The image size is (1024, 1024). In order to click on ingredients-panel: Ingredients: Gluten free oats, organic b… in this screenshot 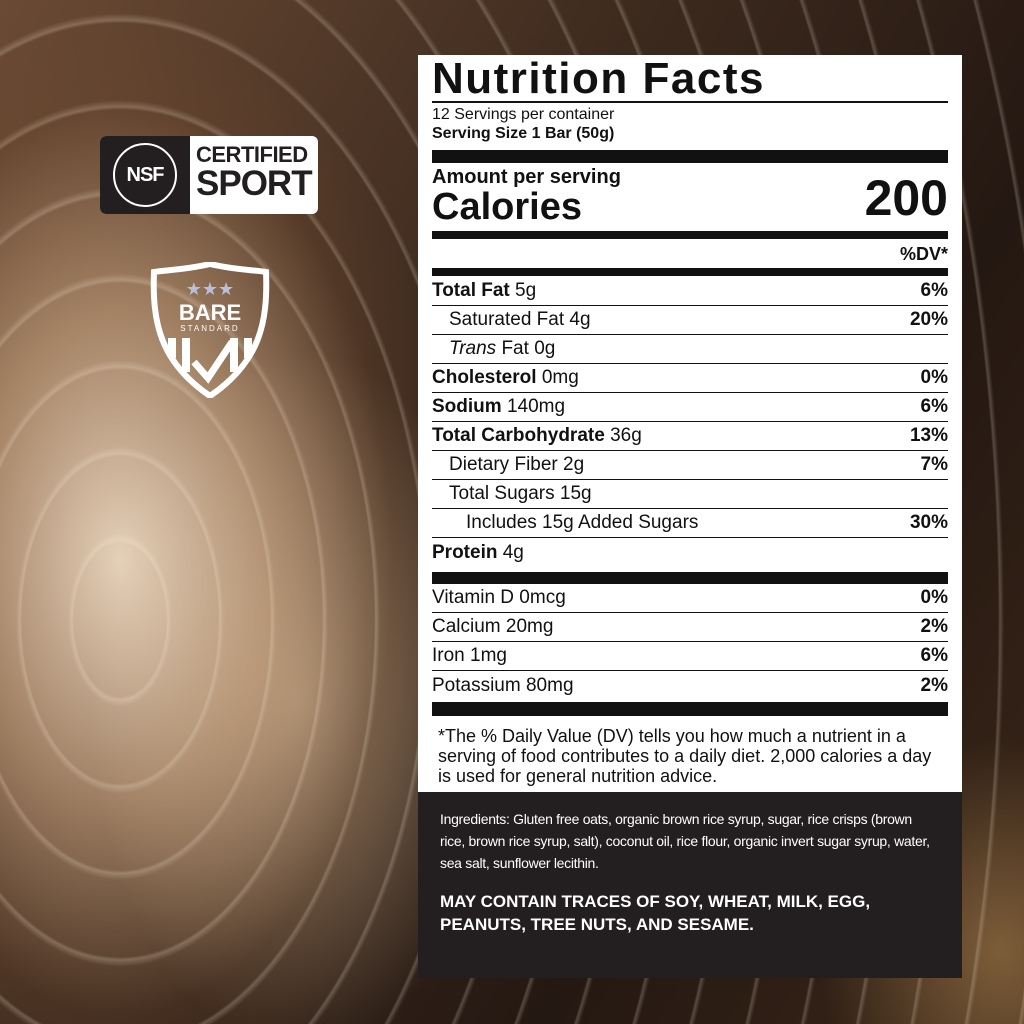, I will do `click(690, 885)`.